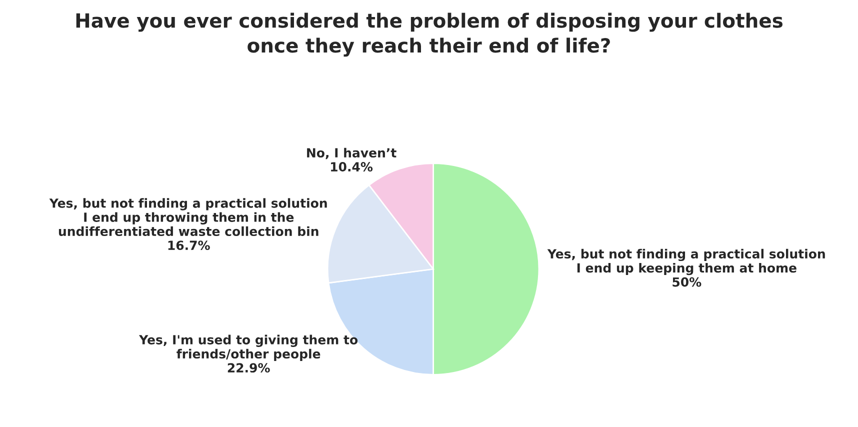 The height and width of the screenshot is (427, 858). Describe the element at coordinates (351, 154) in the screenshot. I see `slice-label: No, I haven’t` at that location.